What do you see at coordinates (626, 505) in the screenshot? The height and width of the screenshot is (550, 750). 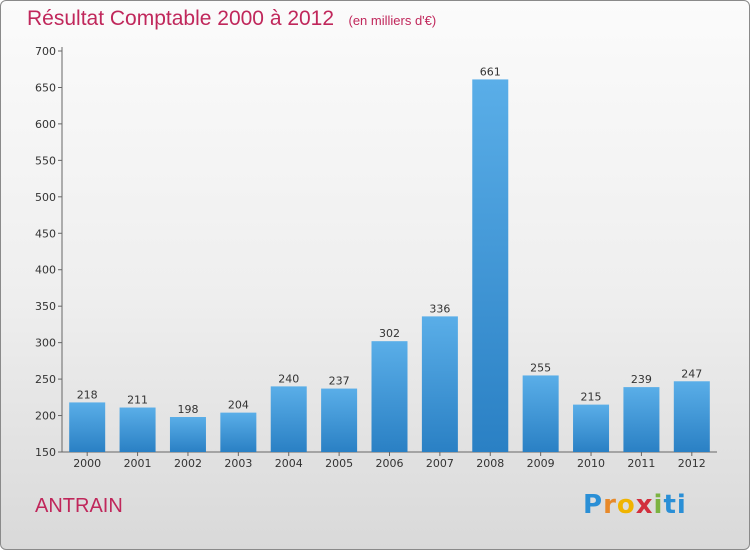 I see `logo-letter: o` at bounding box center [626, 505].